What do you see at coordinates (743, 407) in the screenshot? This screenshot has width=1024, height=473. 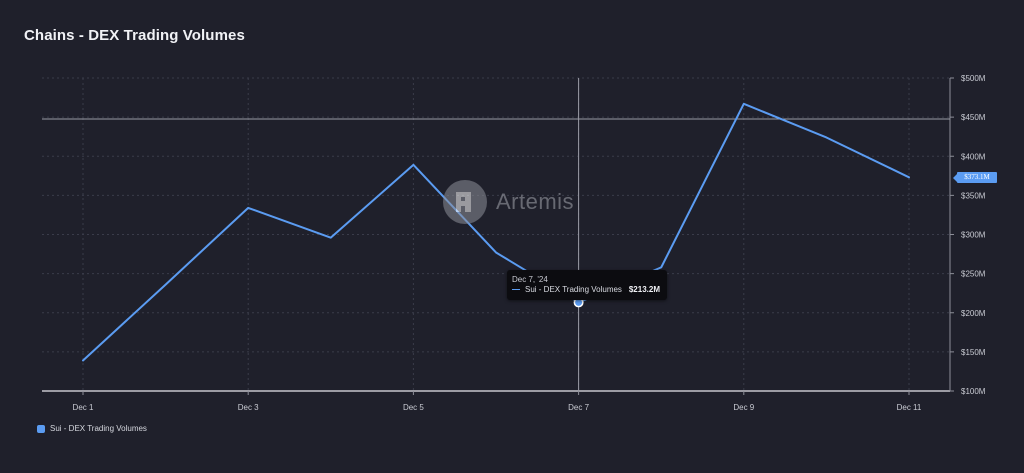 I see `x-tick-label: Dec 9` at bounding box center [743, 407].